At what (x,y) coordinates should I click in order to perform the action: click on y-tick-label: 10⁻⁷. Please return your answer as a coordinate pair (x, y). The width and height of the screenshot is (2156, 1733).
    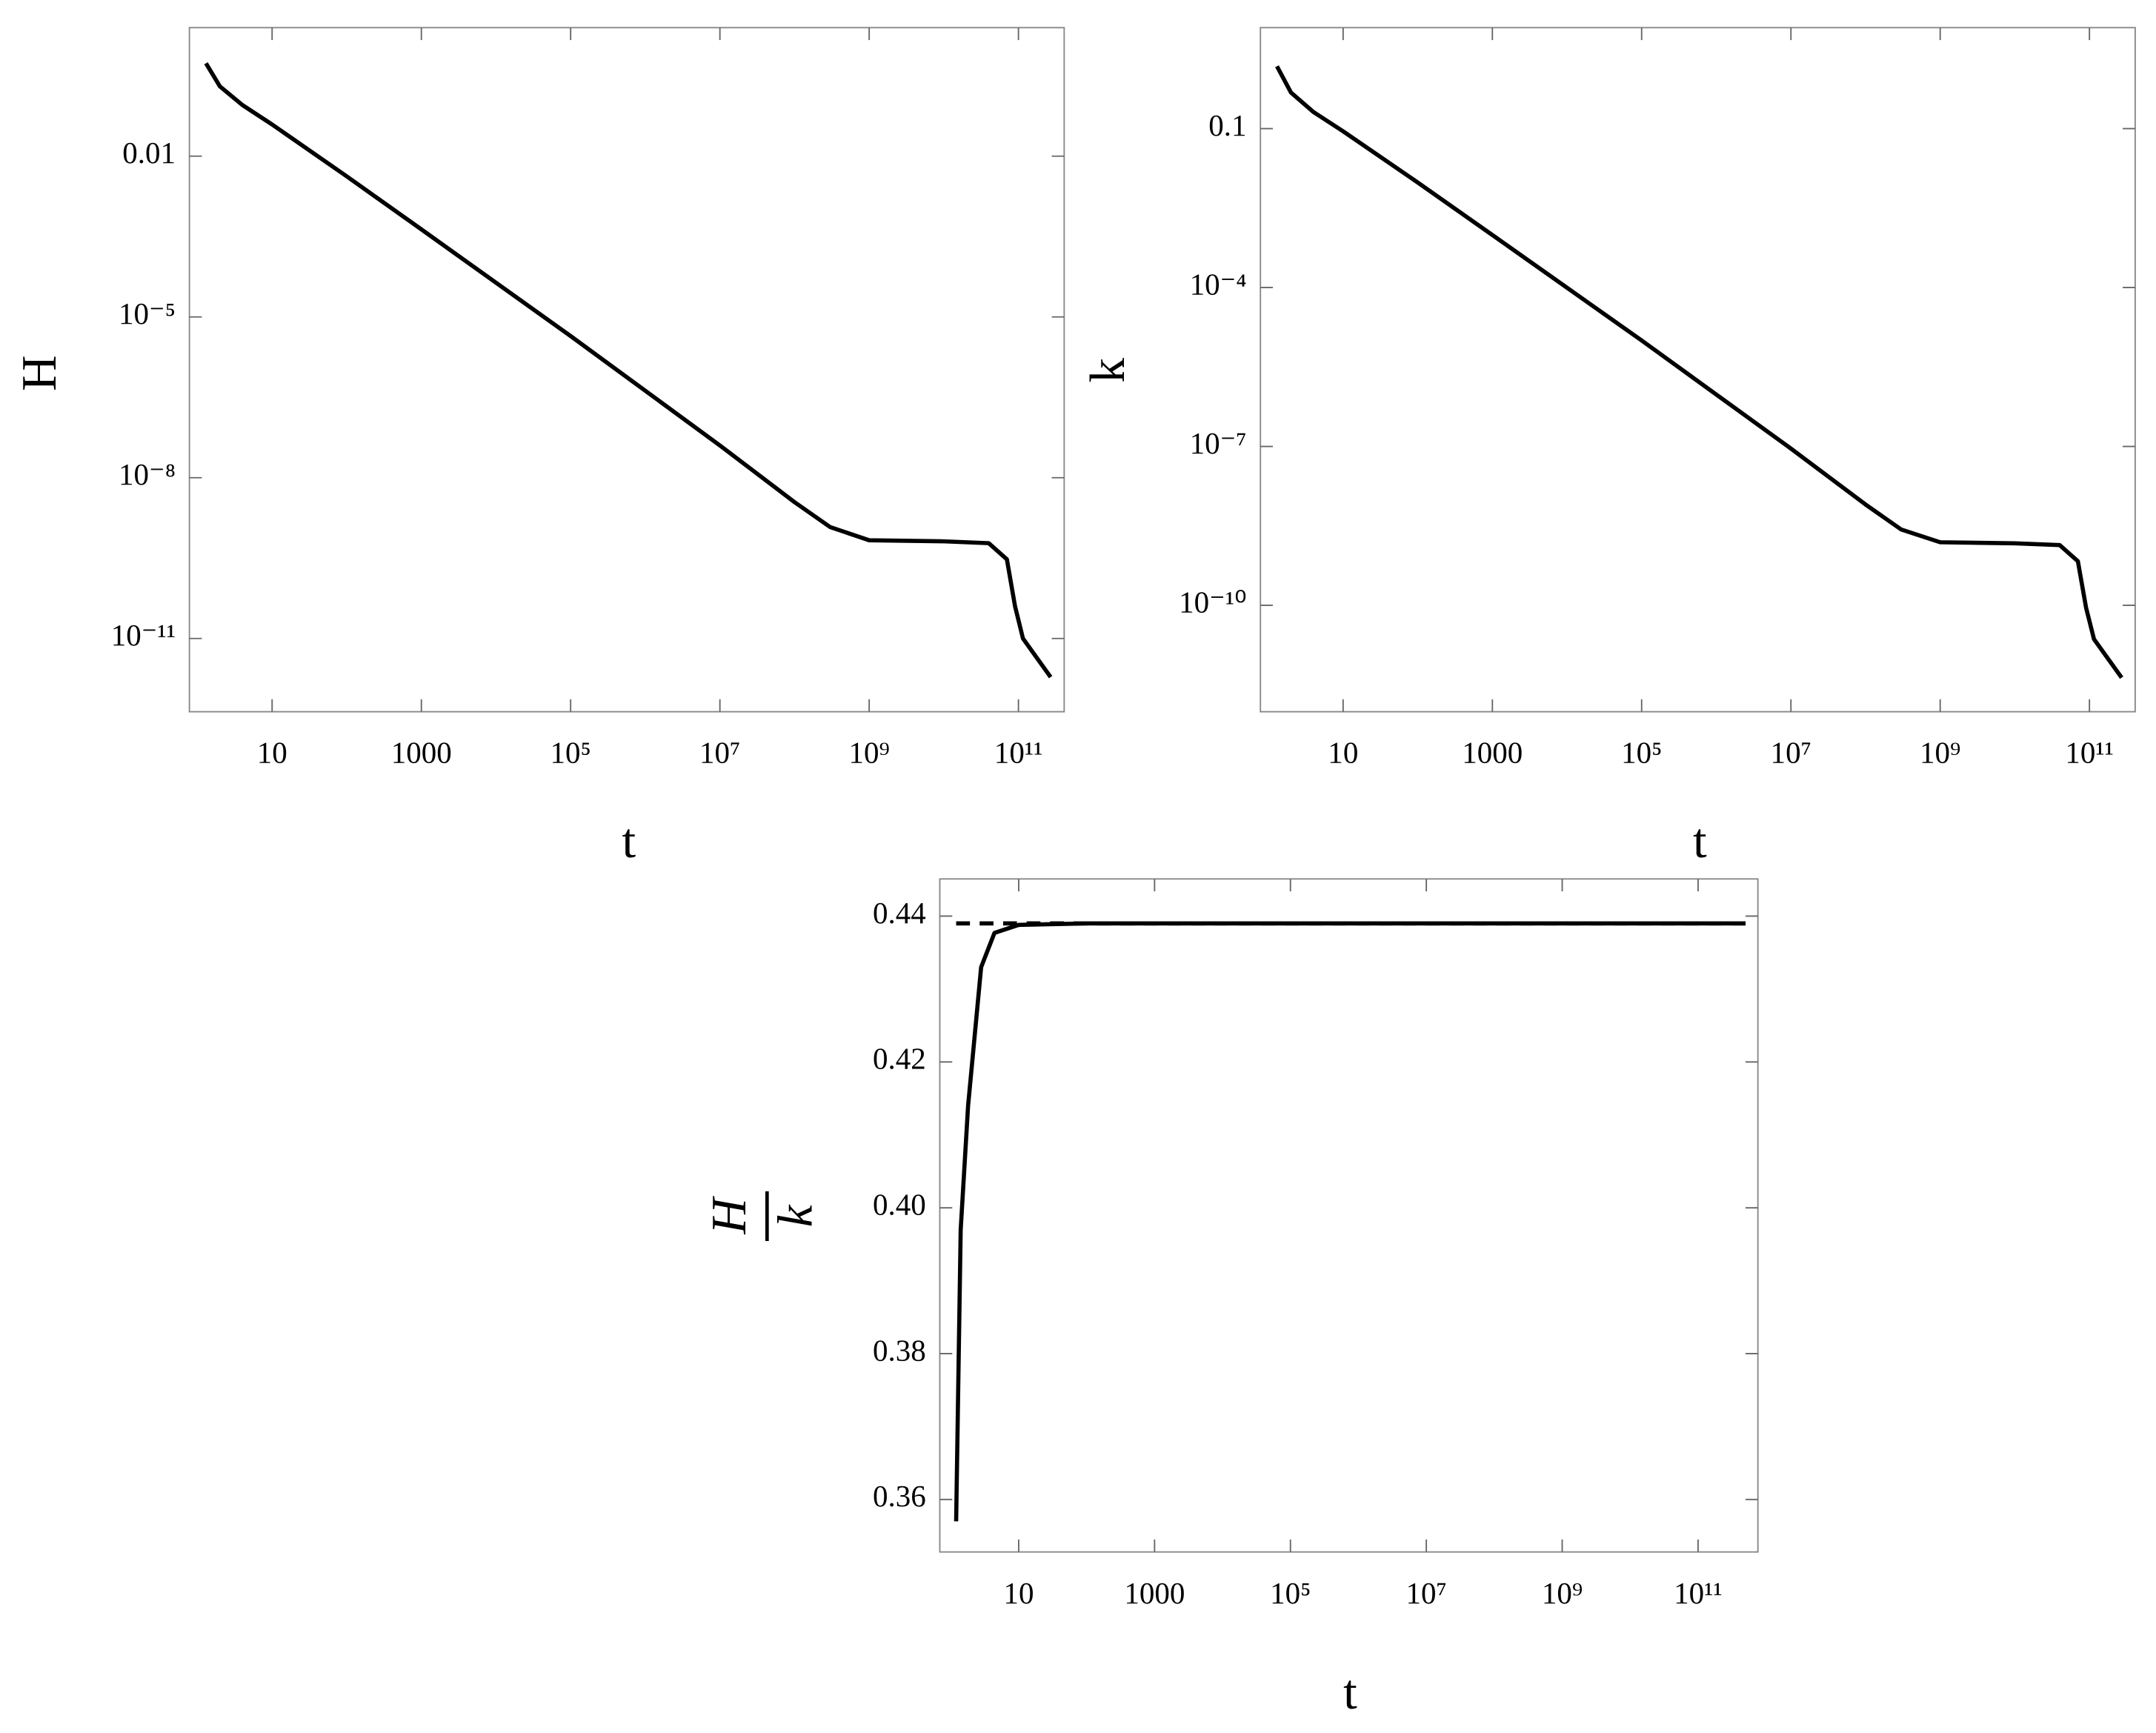
    Looking at the image, I should click on (1218, 443).